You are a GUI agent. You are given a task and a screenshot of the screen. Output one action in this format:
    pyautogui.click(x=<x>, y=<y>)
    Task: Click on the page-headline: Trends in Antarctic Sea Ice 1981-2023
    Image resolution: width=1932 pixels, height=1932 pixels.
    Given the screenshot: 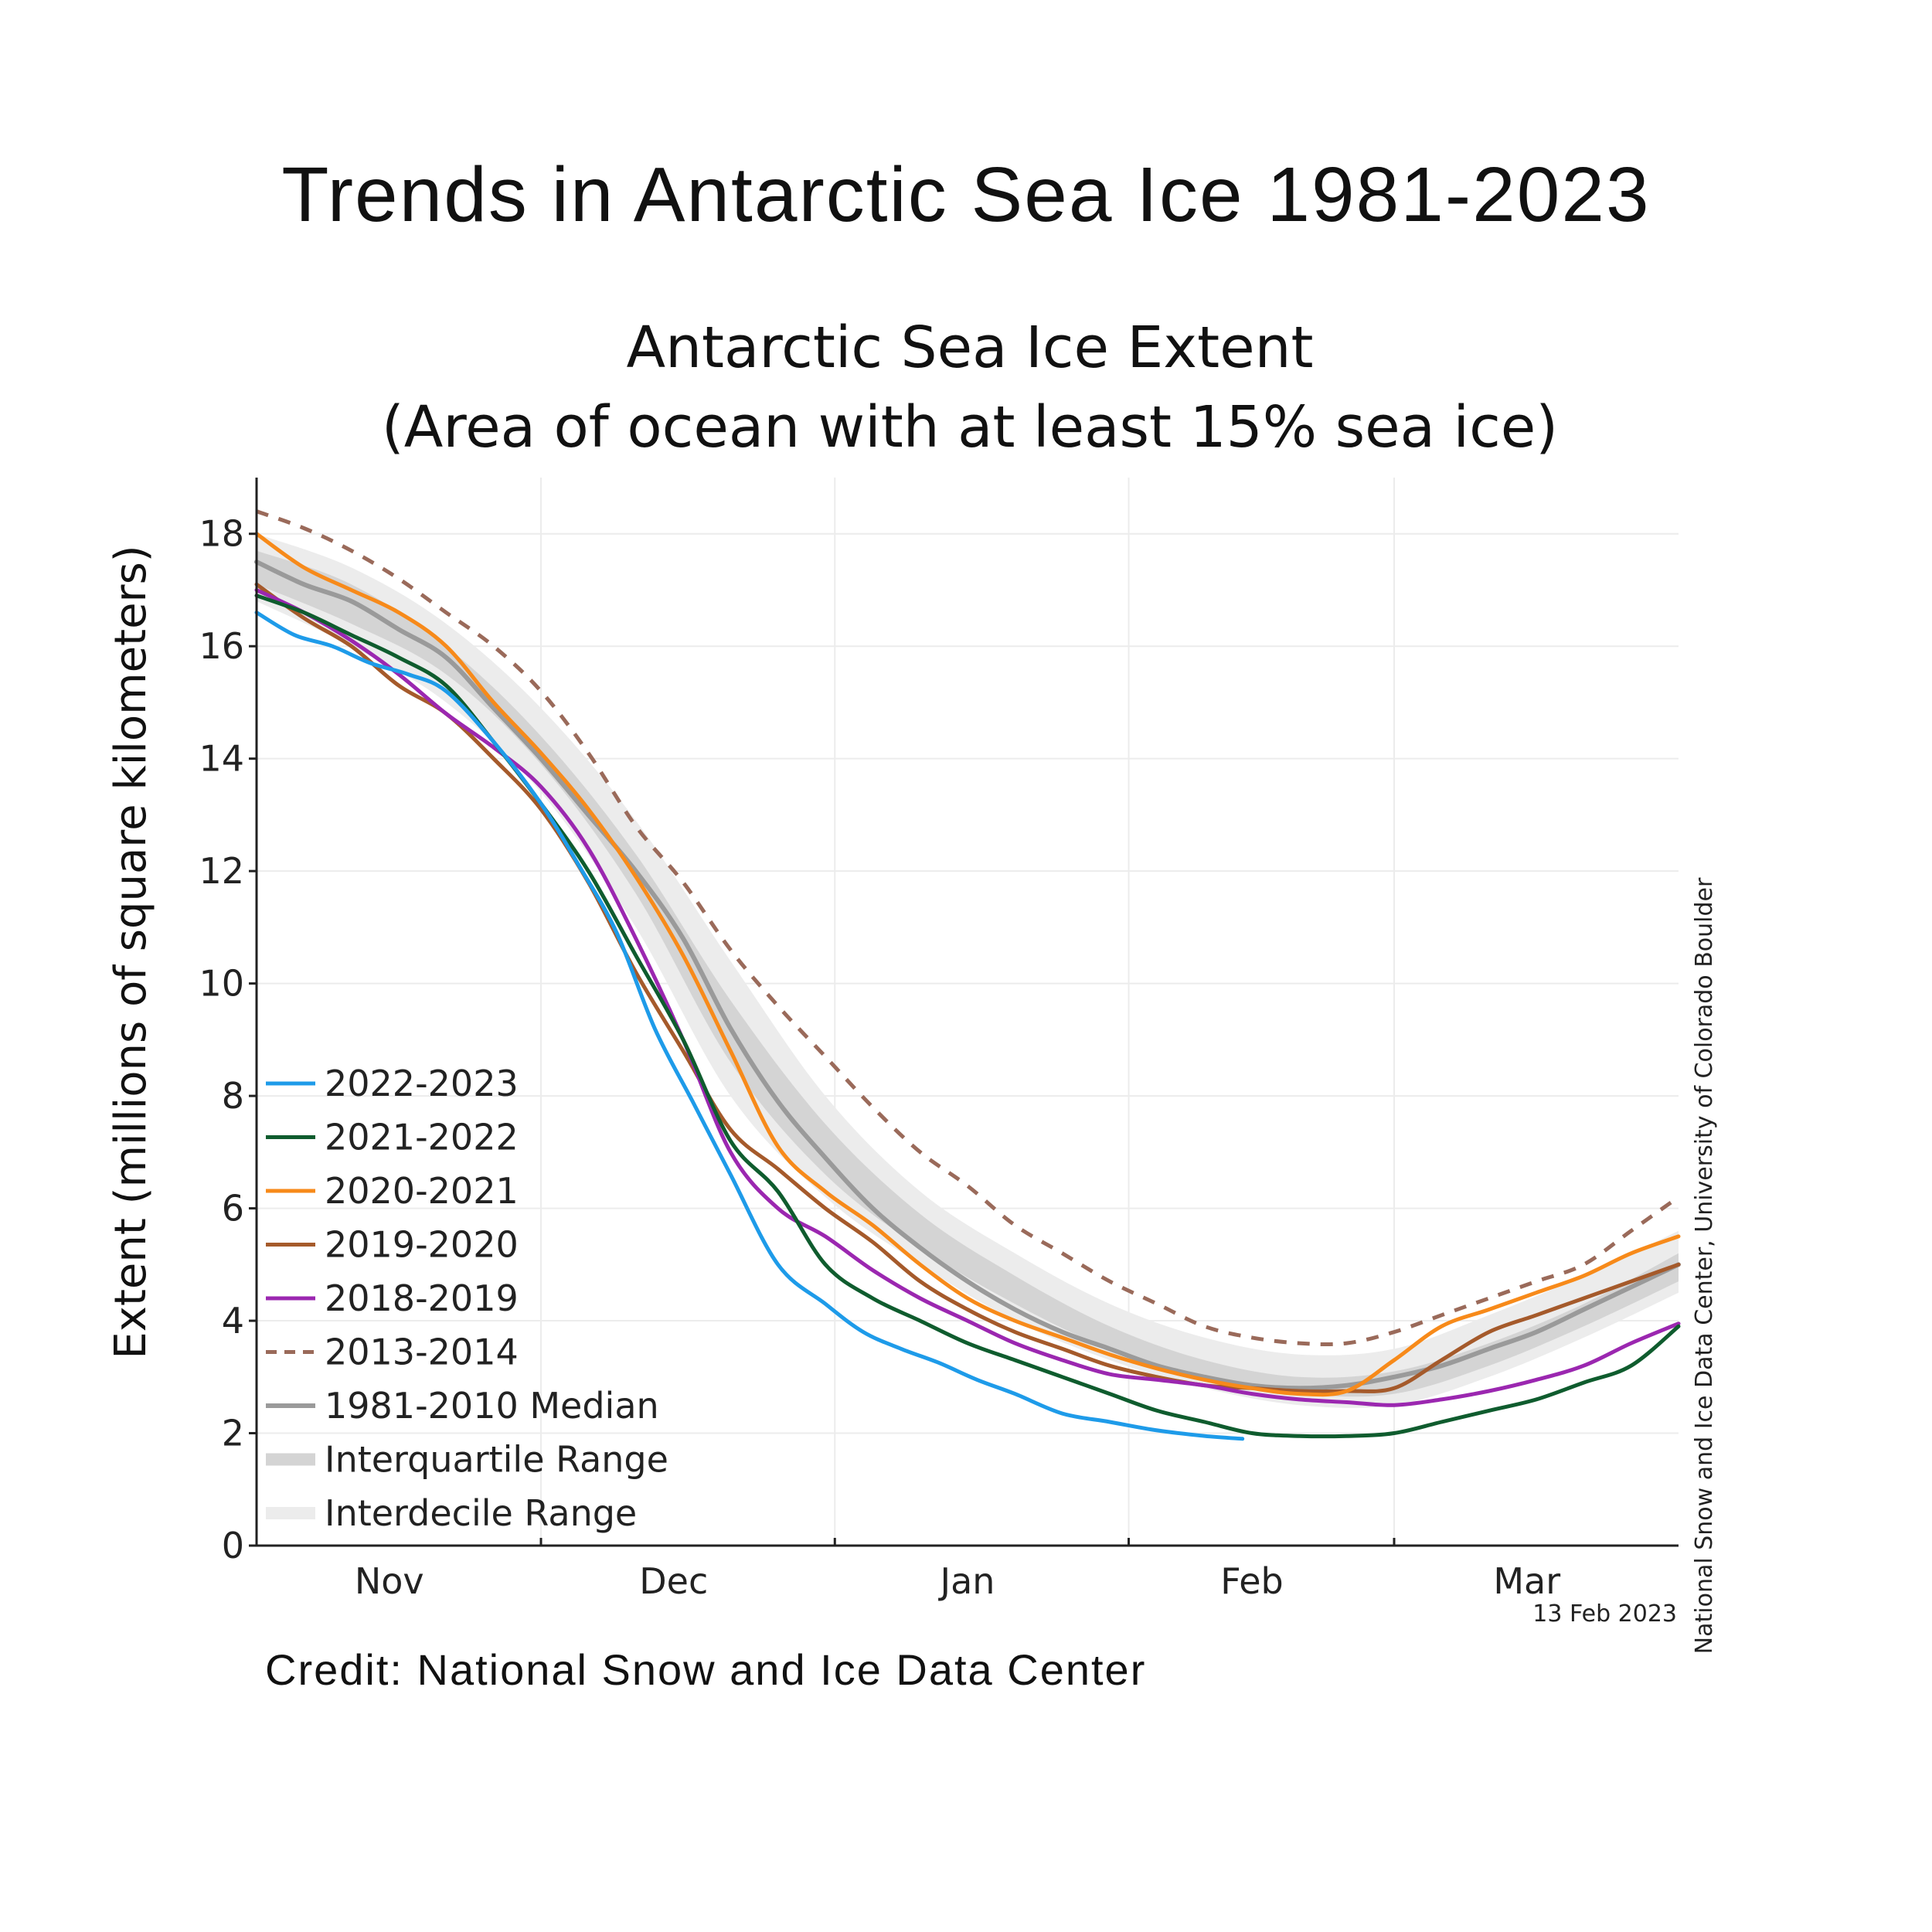 What is the action you would take?
    pyautogui.click(x=966, y=194)
    